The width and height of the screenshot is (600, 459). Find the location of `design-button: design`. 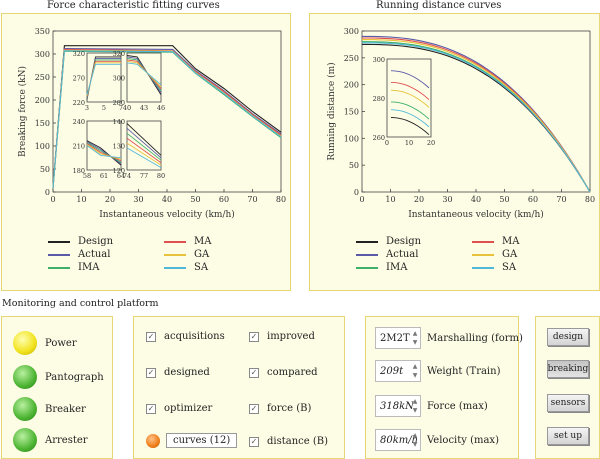

design-button: design is located at coordinates (568, 337).